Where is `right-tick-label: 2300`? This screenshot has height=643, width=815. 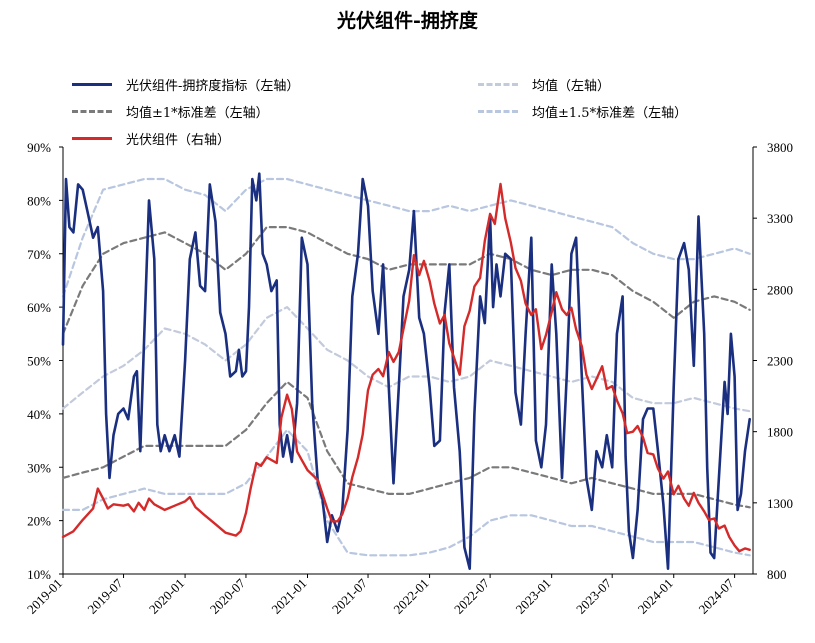
right-tick-label: 2300 is located at coordinates (780, 361).